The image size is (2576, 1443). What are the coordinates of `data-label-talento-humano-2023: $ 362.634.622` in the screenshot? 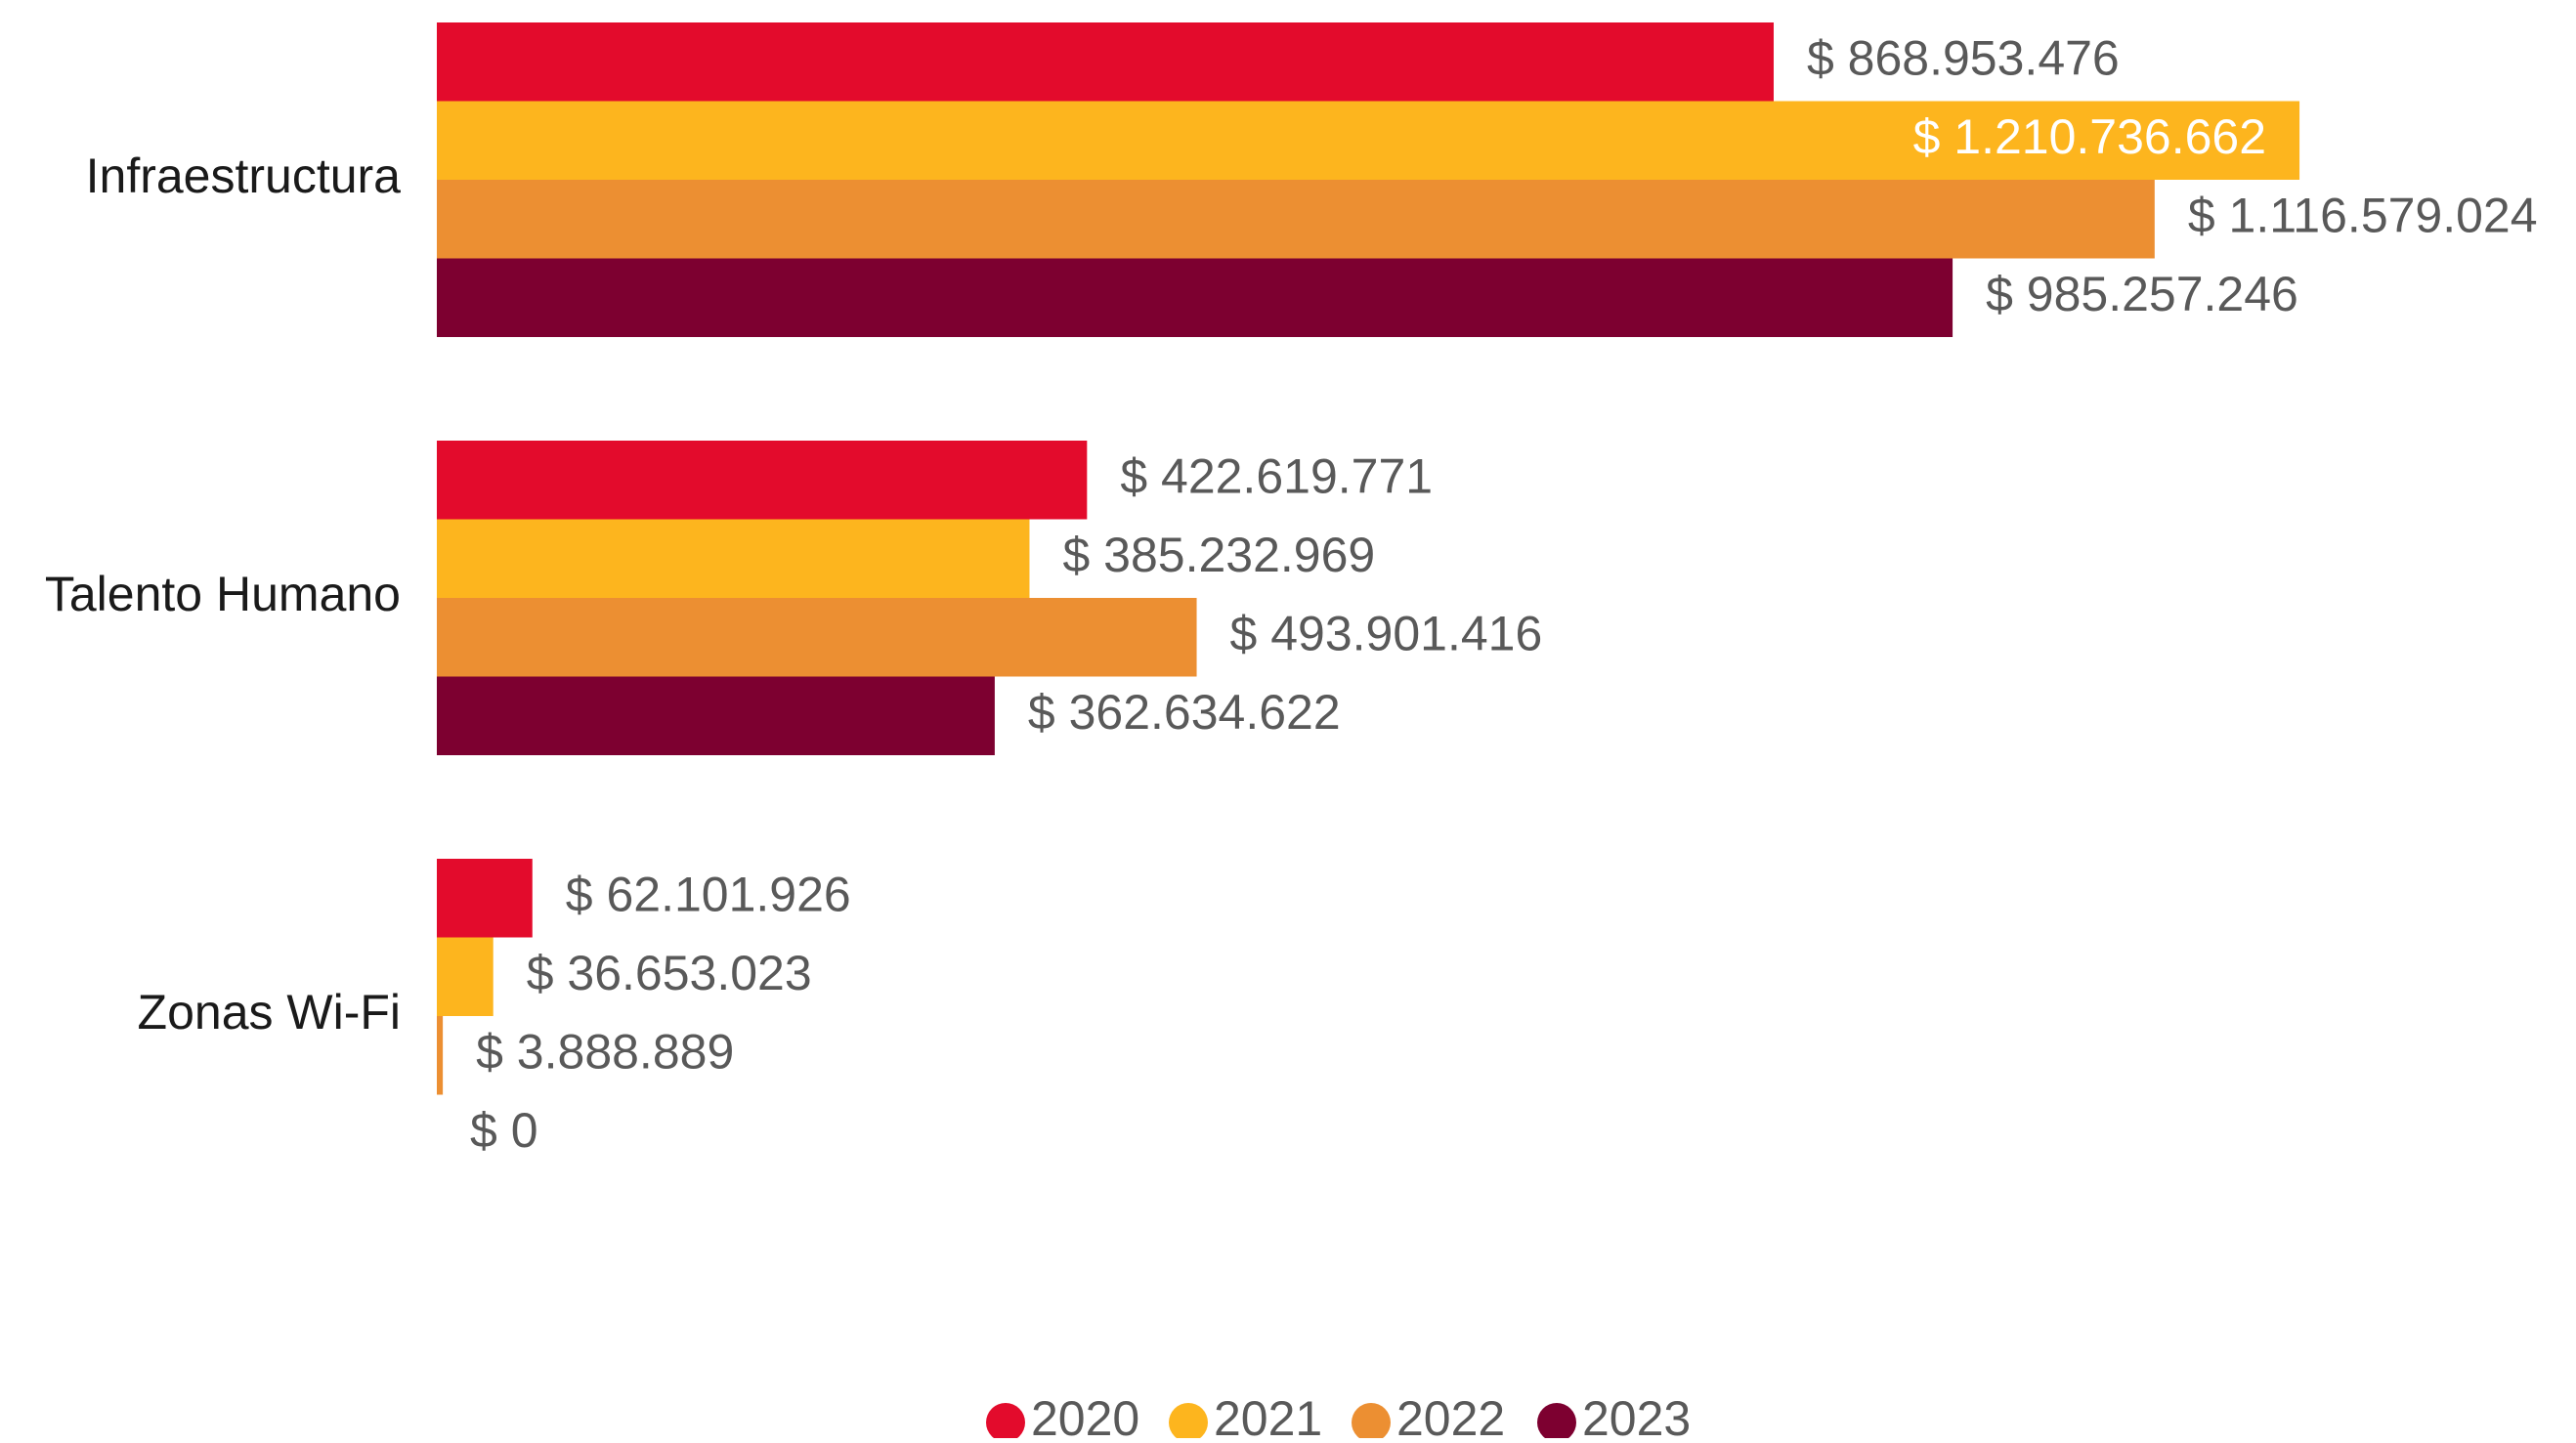 It's located at (1184, 712).